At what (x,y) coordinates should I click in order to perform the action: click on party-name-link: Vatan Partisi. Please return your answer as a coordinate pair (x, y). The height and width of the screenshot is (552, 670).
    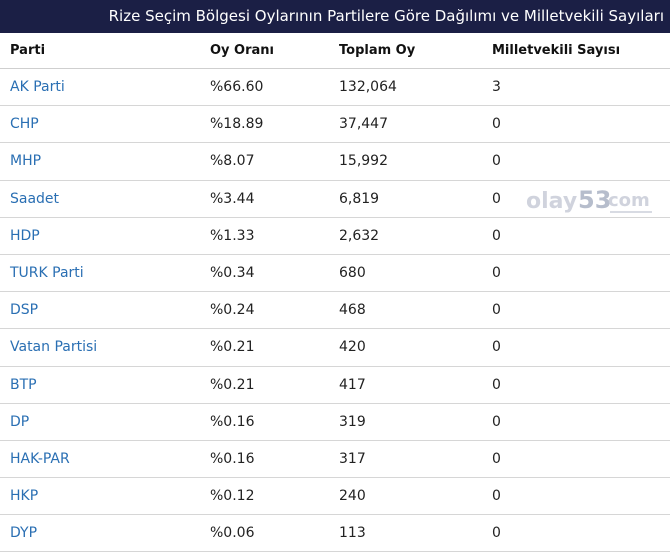
    Looking at the image, I should click on (54, 347).